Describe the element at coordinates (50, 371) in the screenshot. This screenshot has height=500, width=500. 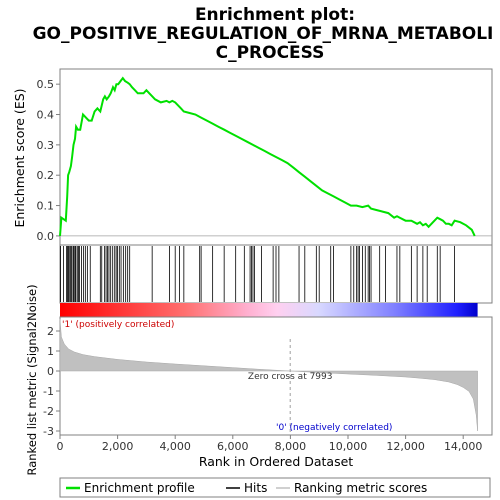
I see `metric-ytick-label: 0` at that location.